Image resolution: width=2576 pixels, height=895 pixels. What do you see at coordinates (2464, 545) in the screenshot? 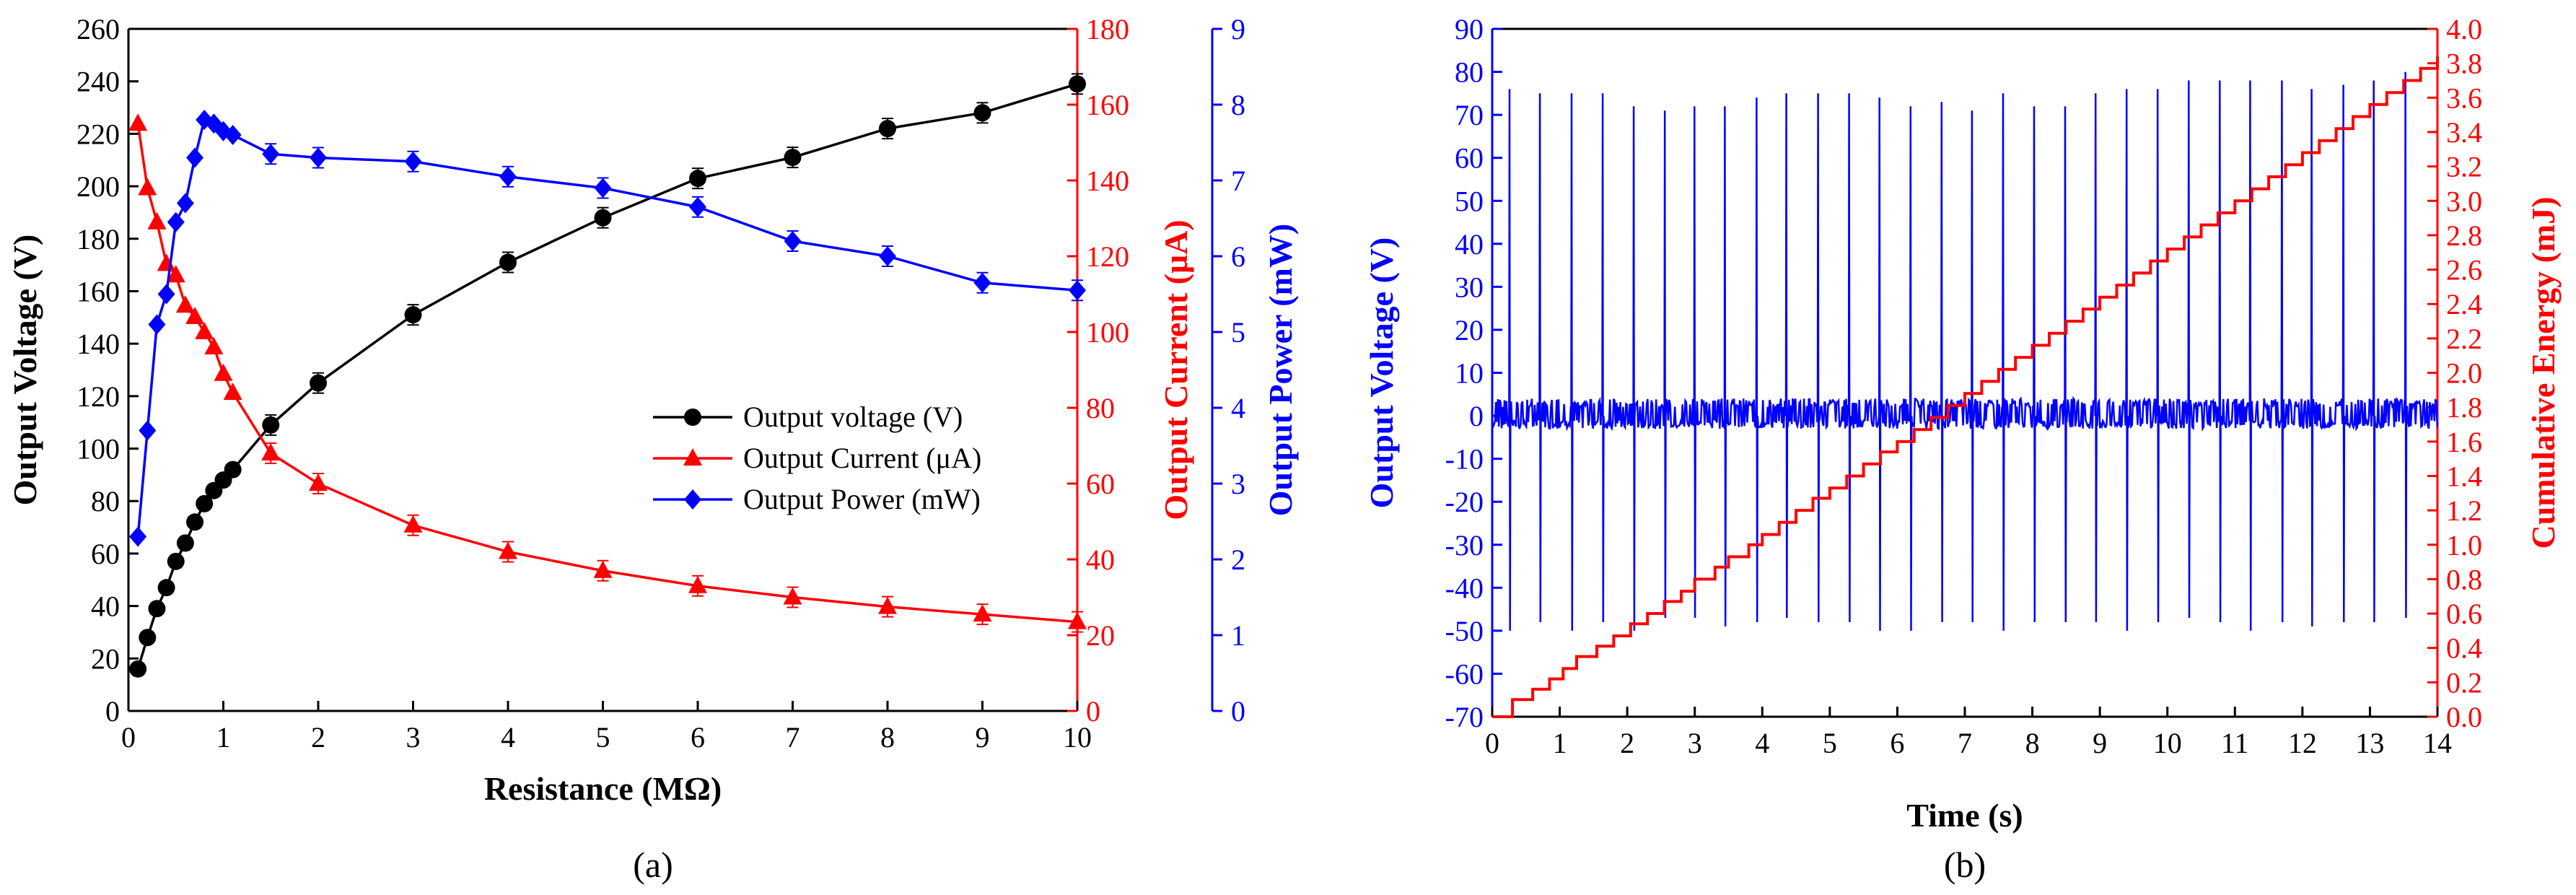
I see `y-energy-tick-label: 1.0` at bounding box center [2464, 545].